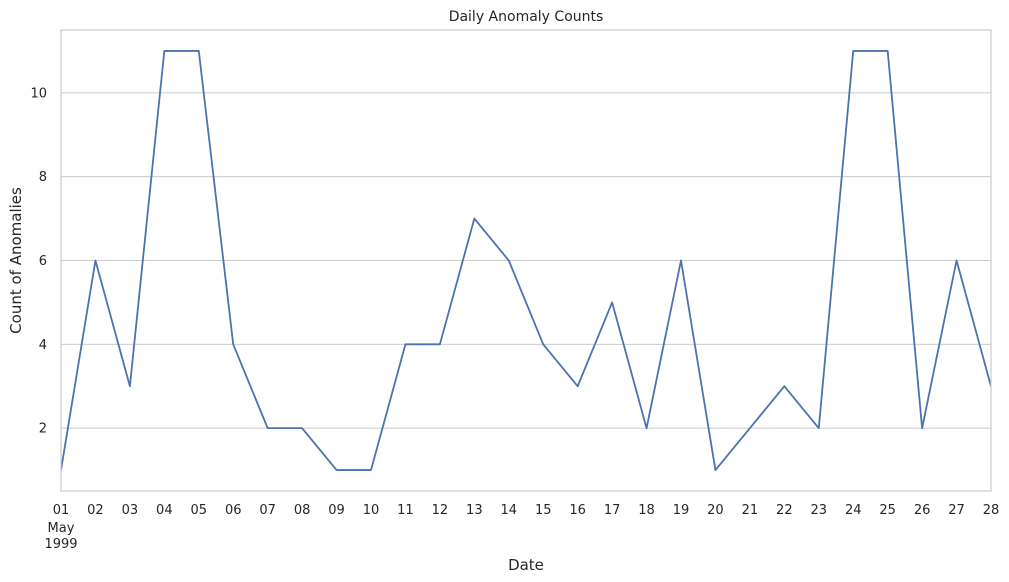  What do you see at coordinates (887, 510) in the screenshot?
I see `x-tick-label: 25` at bounding box center [887, 510].